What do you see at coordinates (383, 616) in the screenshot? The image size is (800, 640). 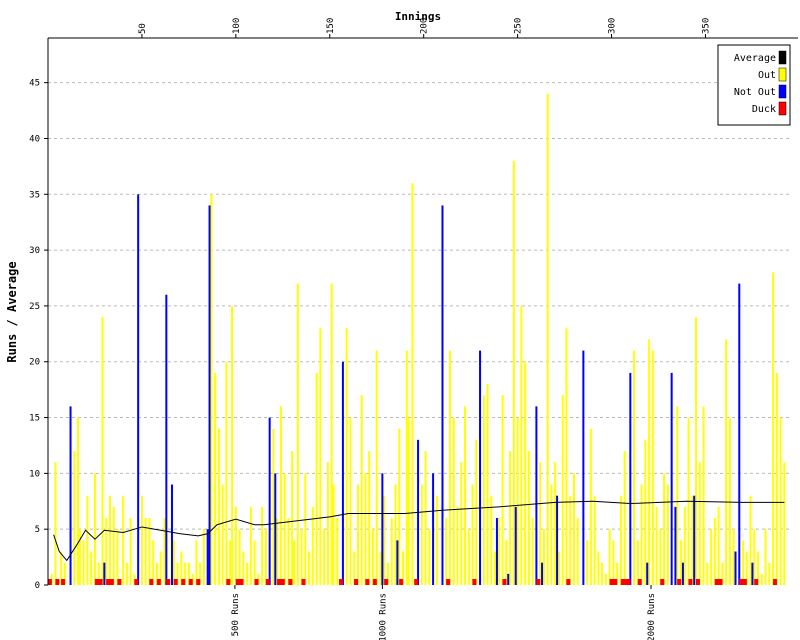 I see `x2-tick-label: 1000 Runs` at bounding box center [383, 616].